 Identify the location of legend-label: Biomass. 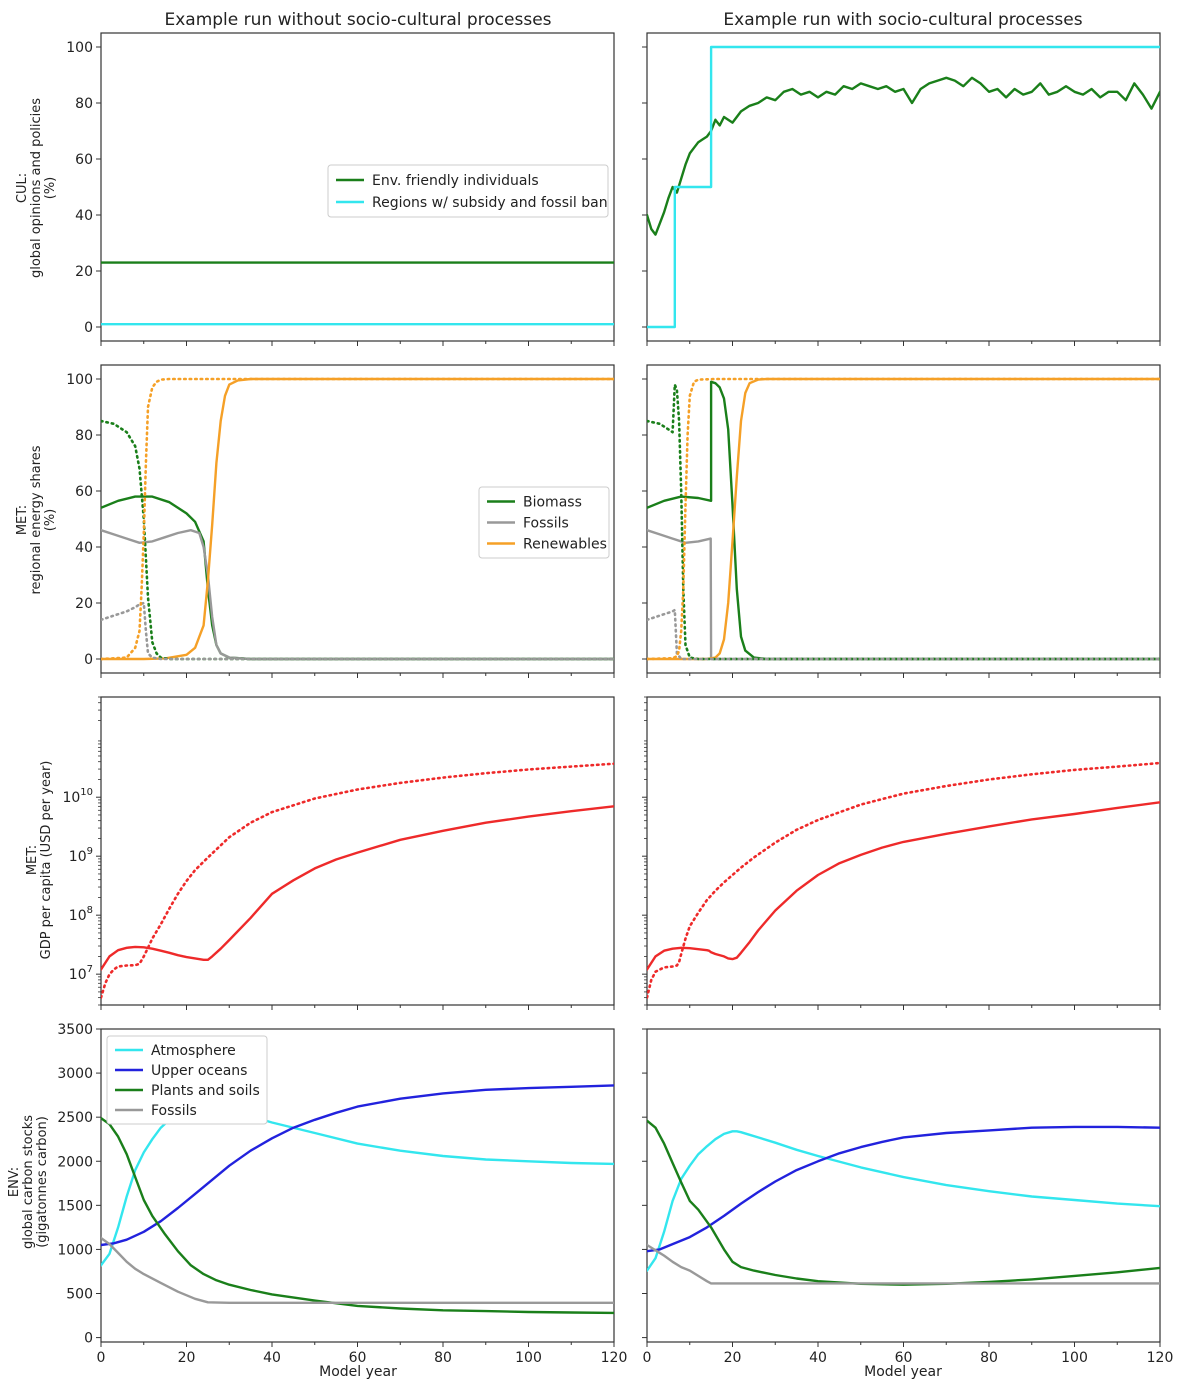
(552, 503).